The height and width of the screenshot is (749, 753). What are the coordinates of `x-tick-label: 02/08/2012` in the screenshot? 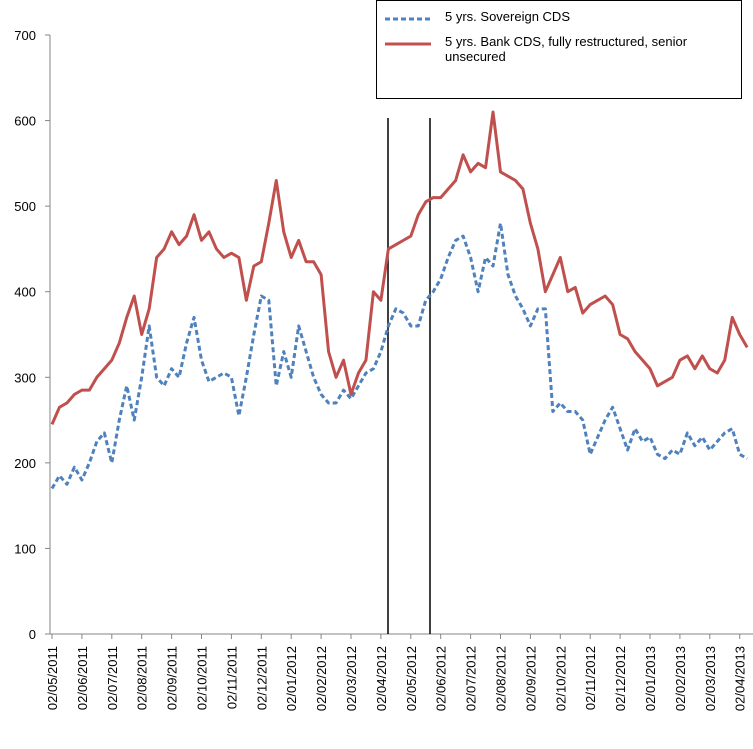 It's located at (501, 678).